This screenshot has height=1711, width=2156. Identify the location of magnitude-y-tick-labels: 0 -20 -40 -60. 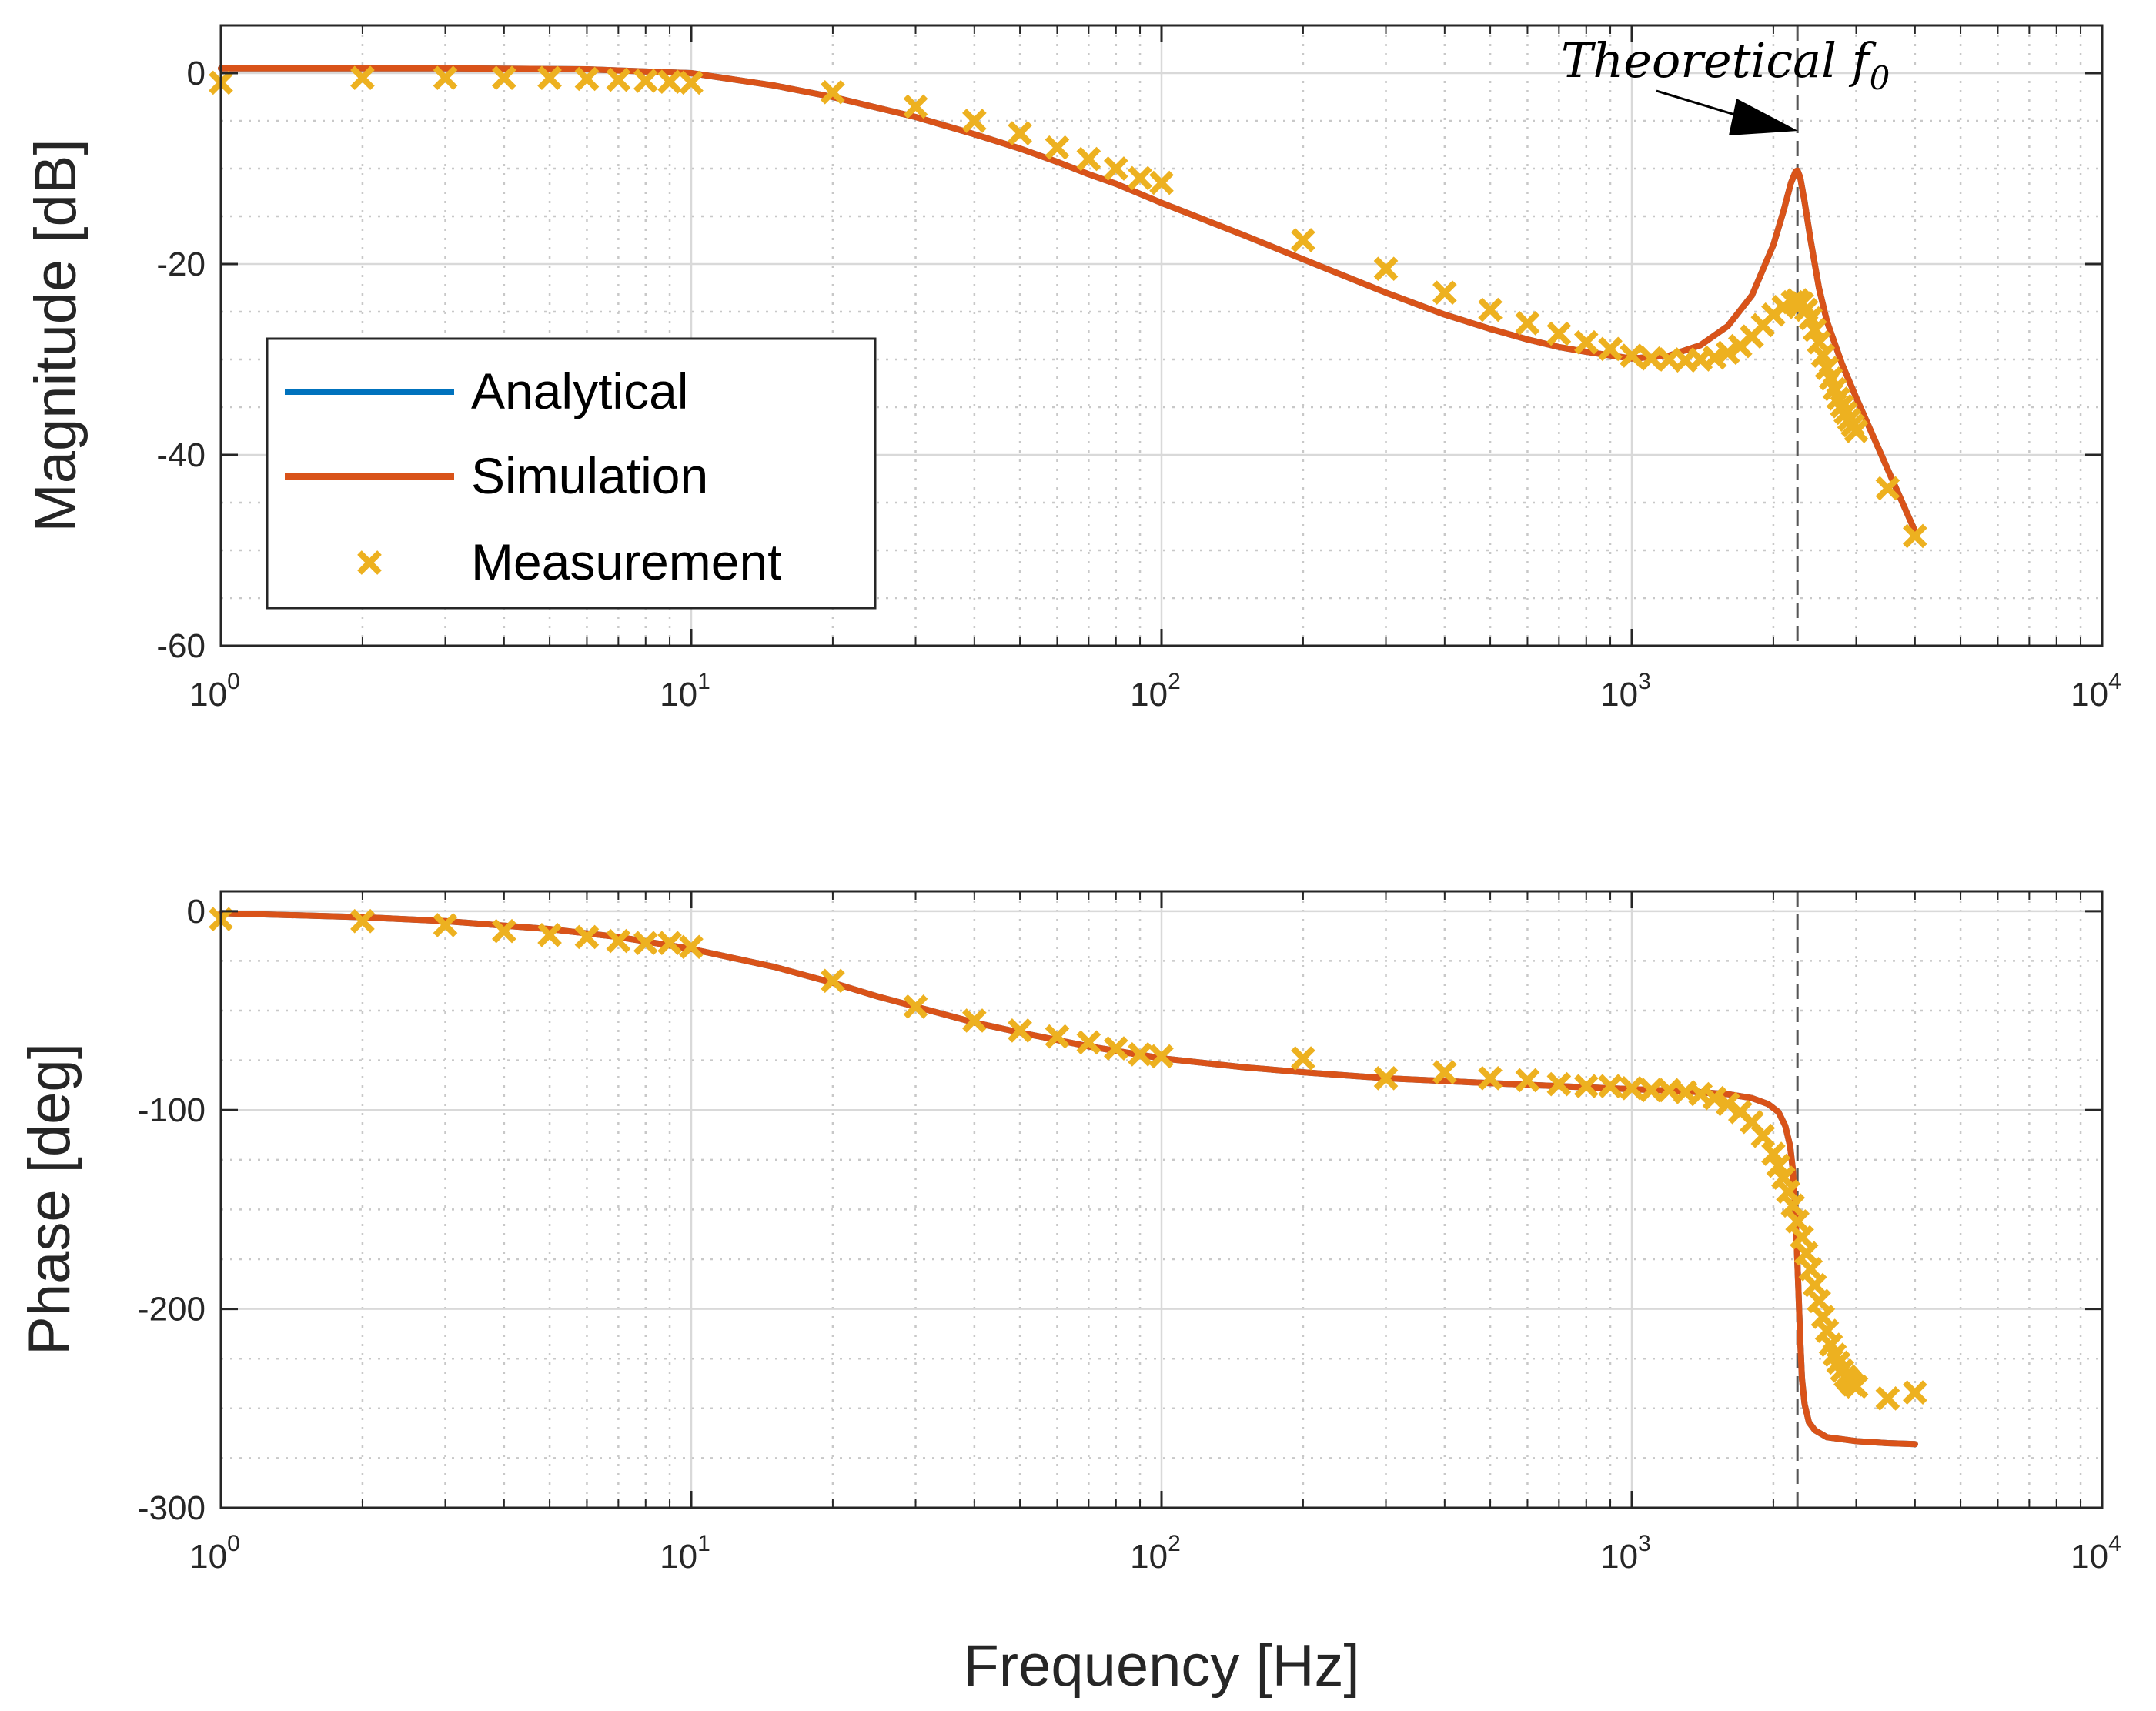
(181, 360).